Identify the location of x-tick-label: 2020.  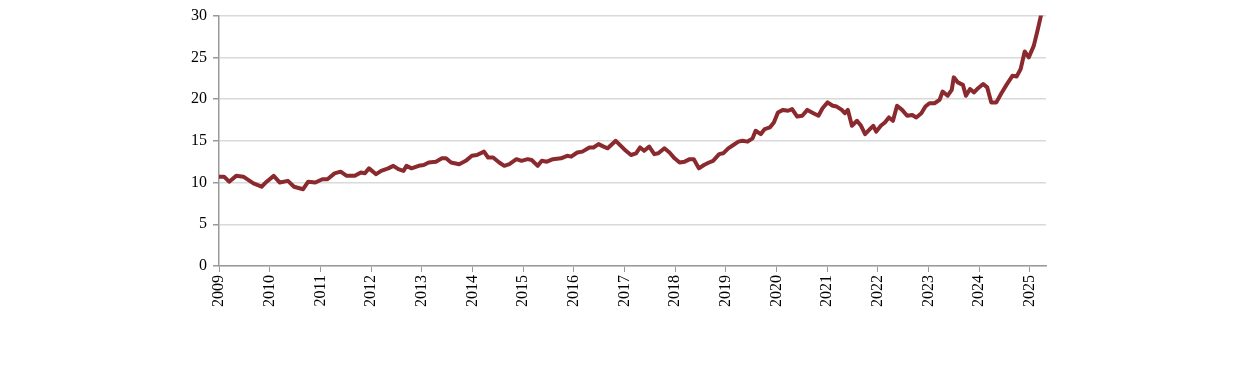
(775, 291).